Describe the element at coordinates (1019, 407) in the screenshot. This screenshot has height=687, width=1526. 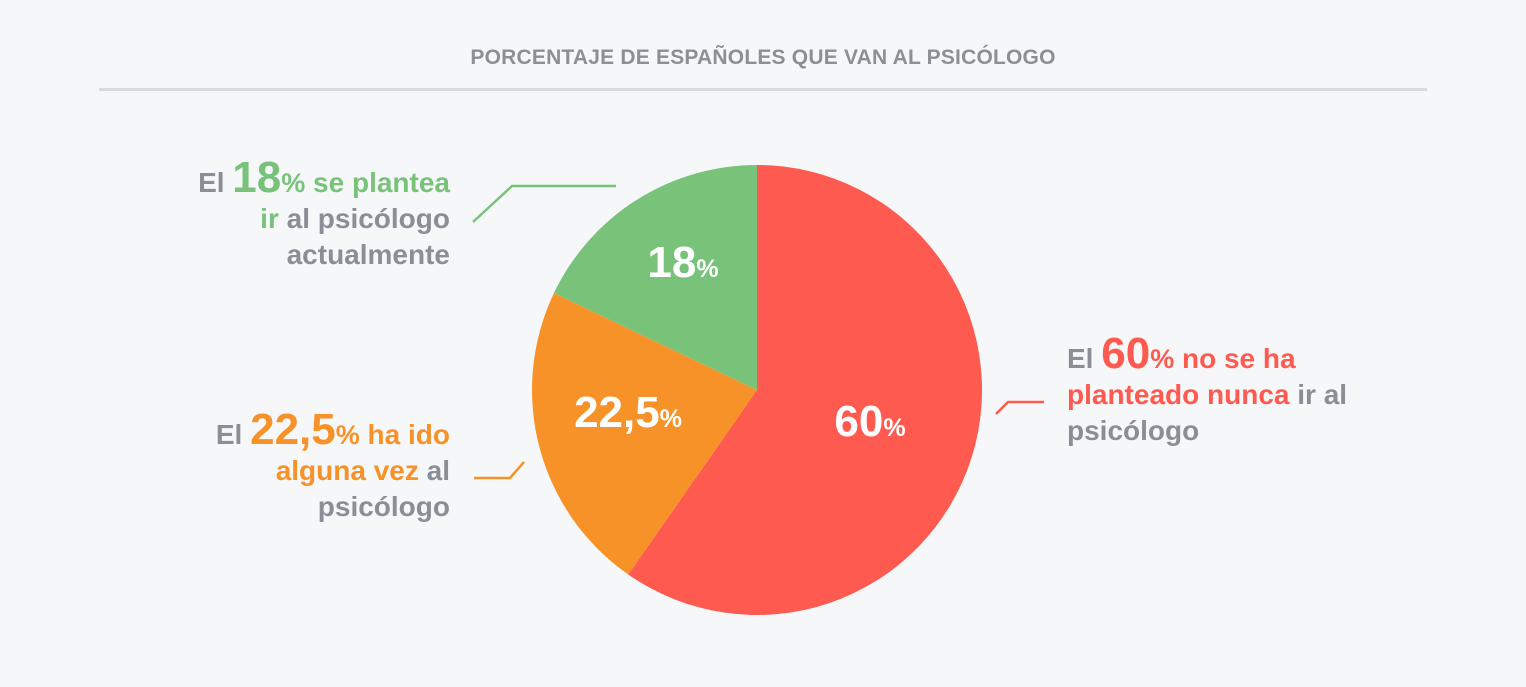
I see `leader-line-red` at that location.